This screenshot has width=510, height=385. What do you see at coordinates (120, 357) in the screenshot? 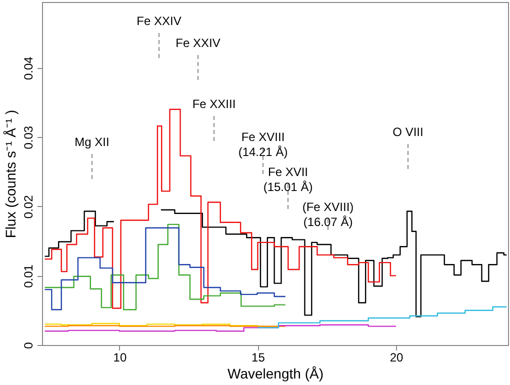
I see `x-tick-label: 10` at bounding box center [120, 357].